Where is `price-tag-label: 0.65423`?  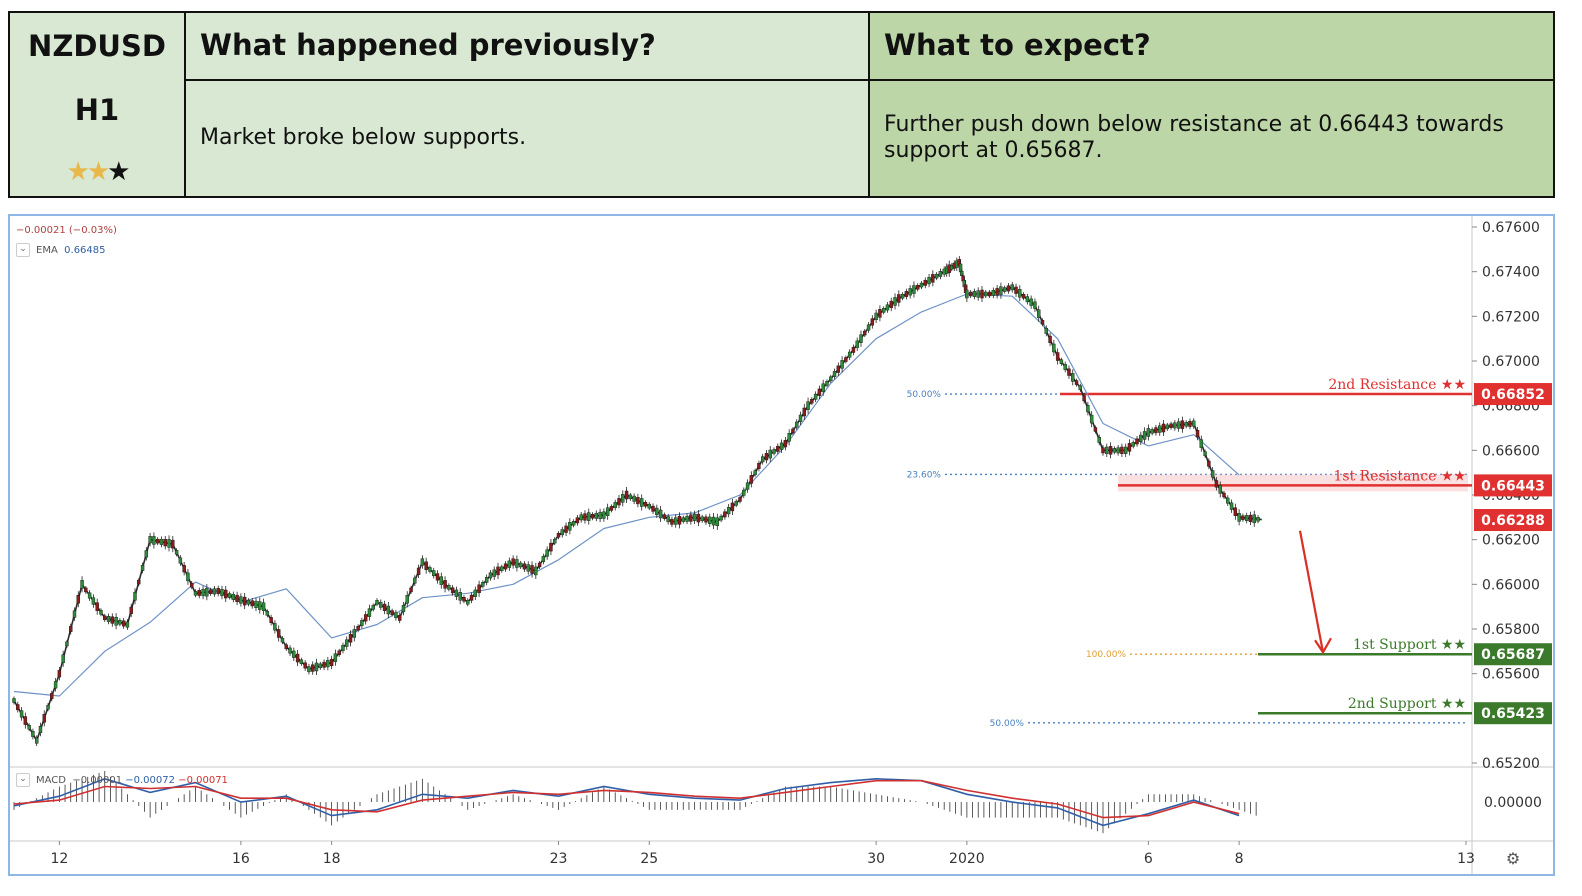
price-tag-label: 0.65423 is located at coordinates (1513, 714).